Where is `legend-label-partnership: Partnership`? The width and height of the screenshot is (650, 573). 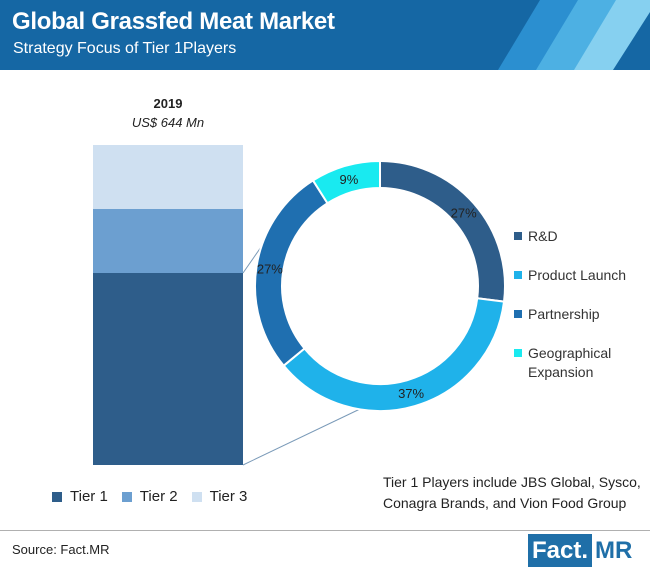
legend-label-partnership: Partnership is located at coordinates (564, 314).